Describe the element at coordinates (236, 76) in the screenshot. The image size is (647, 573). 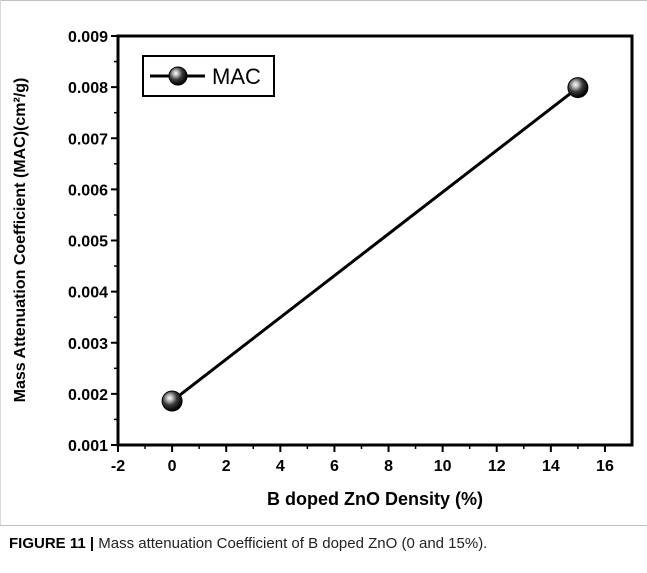
I see `legend-label: MAC` at that location.